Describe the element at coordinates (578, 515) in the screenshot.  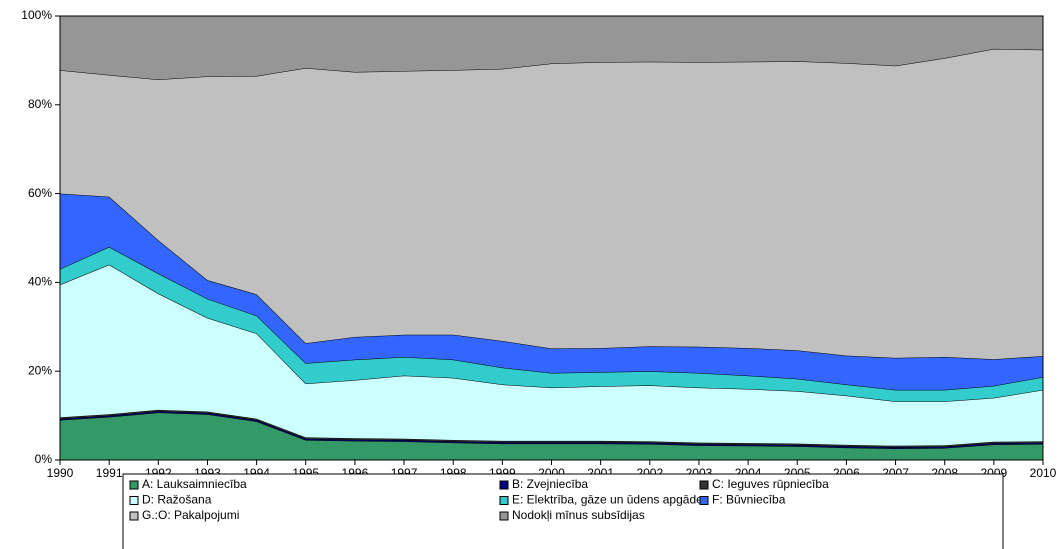
I see `legend-label: Nodokļi mīnus subsīdijas` at that location.